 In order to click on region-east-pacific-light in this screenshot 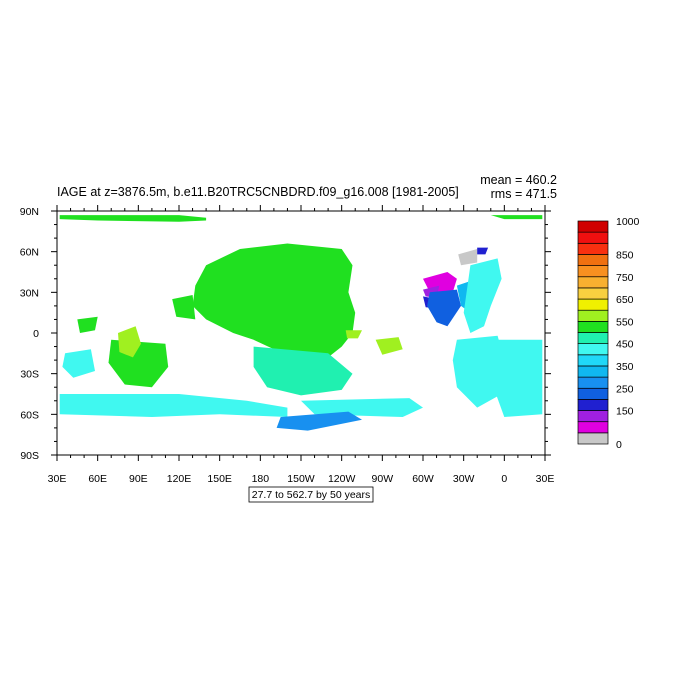, I will do `click(353, 334)`.